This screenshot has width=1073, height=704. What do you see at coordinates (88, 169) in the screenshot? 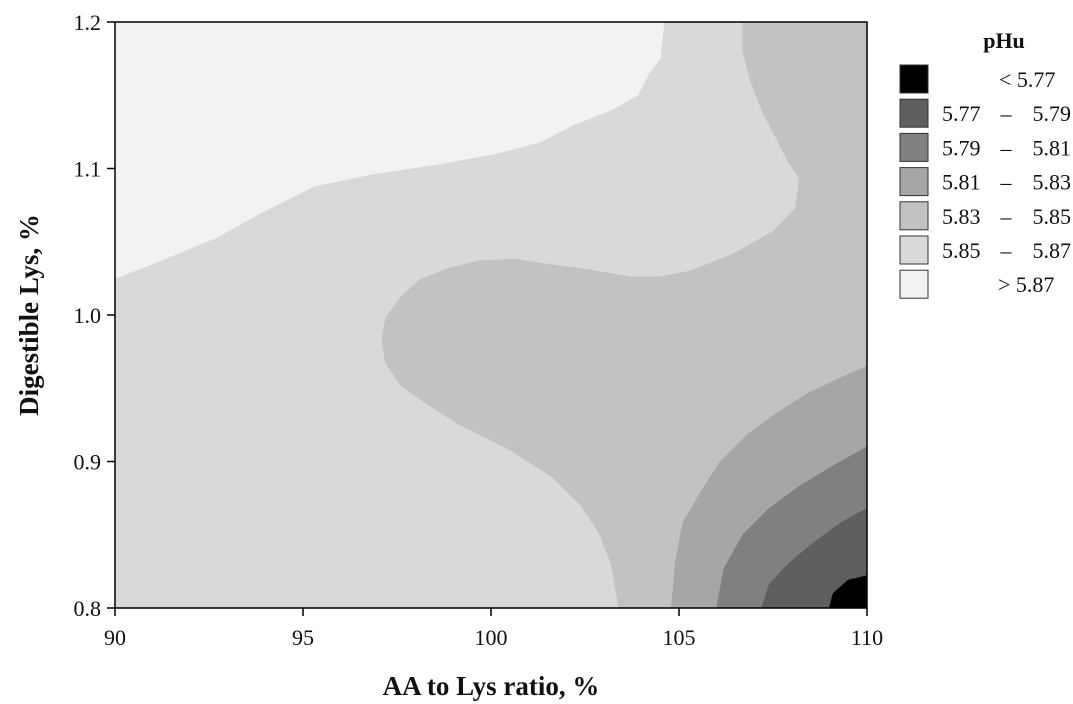
I see `y-tick-label: 1.1` at bounding box center [88, 169].